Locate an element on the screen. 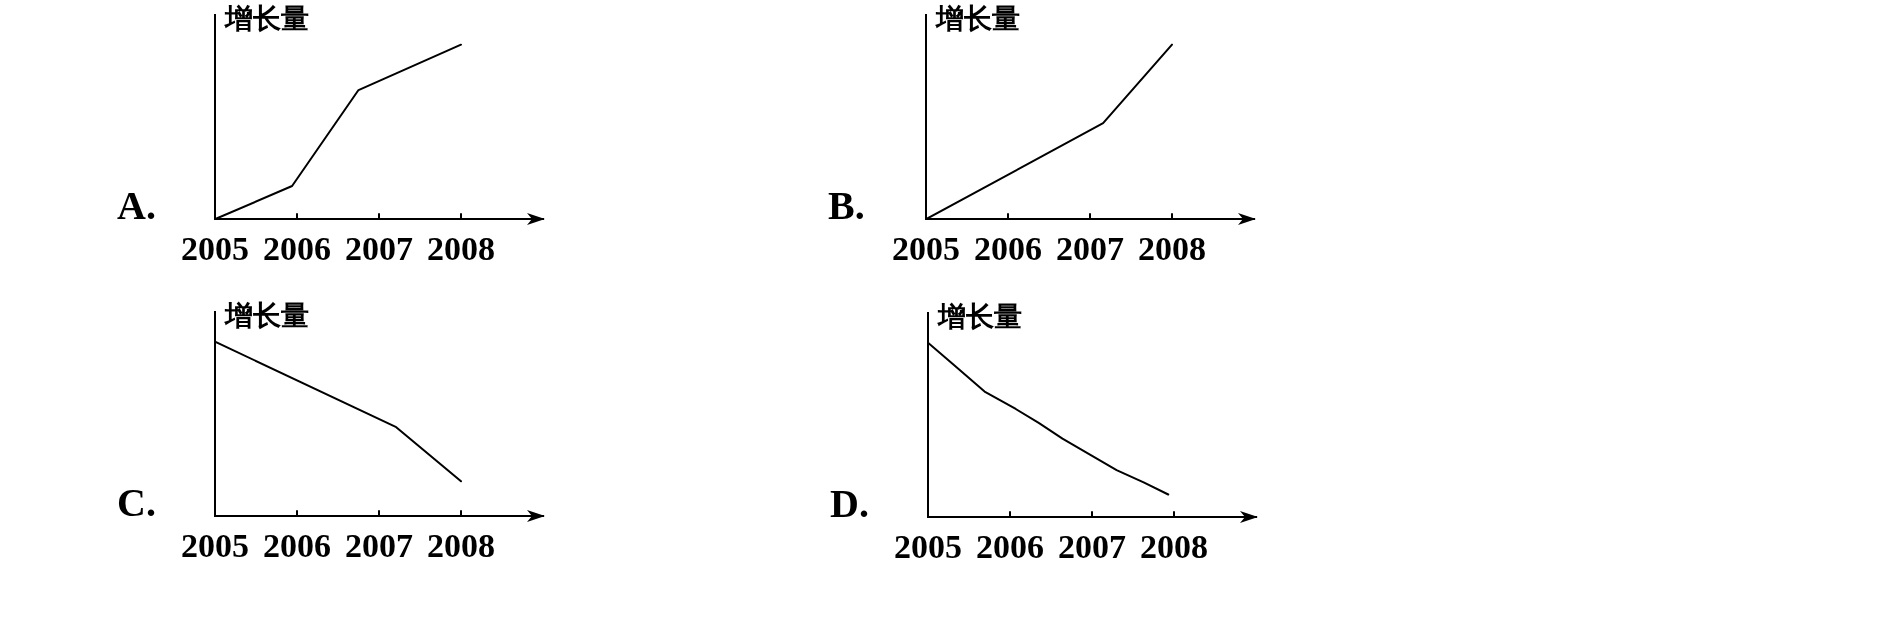 Image resolution: width=1880 pixels, height=632 pixels. text: B. is located at coordinates (846, 206).